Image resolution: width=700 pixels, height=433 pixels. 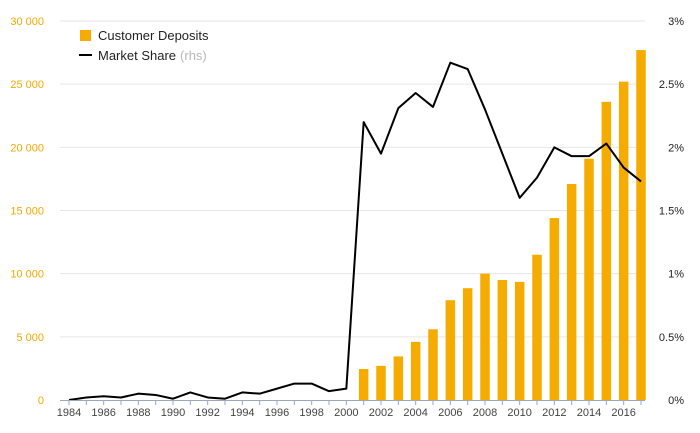 I want to click on y-right-tick-label: 2.5%, so click(x=671, y=85).